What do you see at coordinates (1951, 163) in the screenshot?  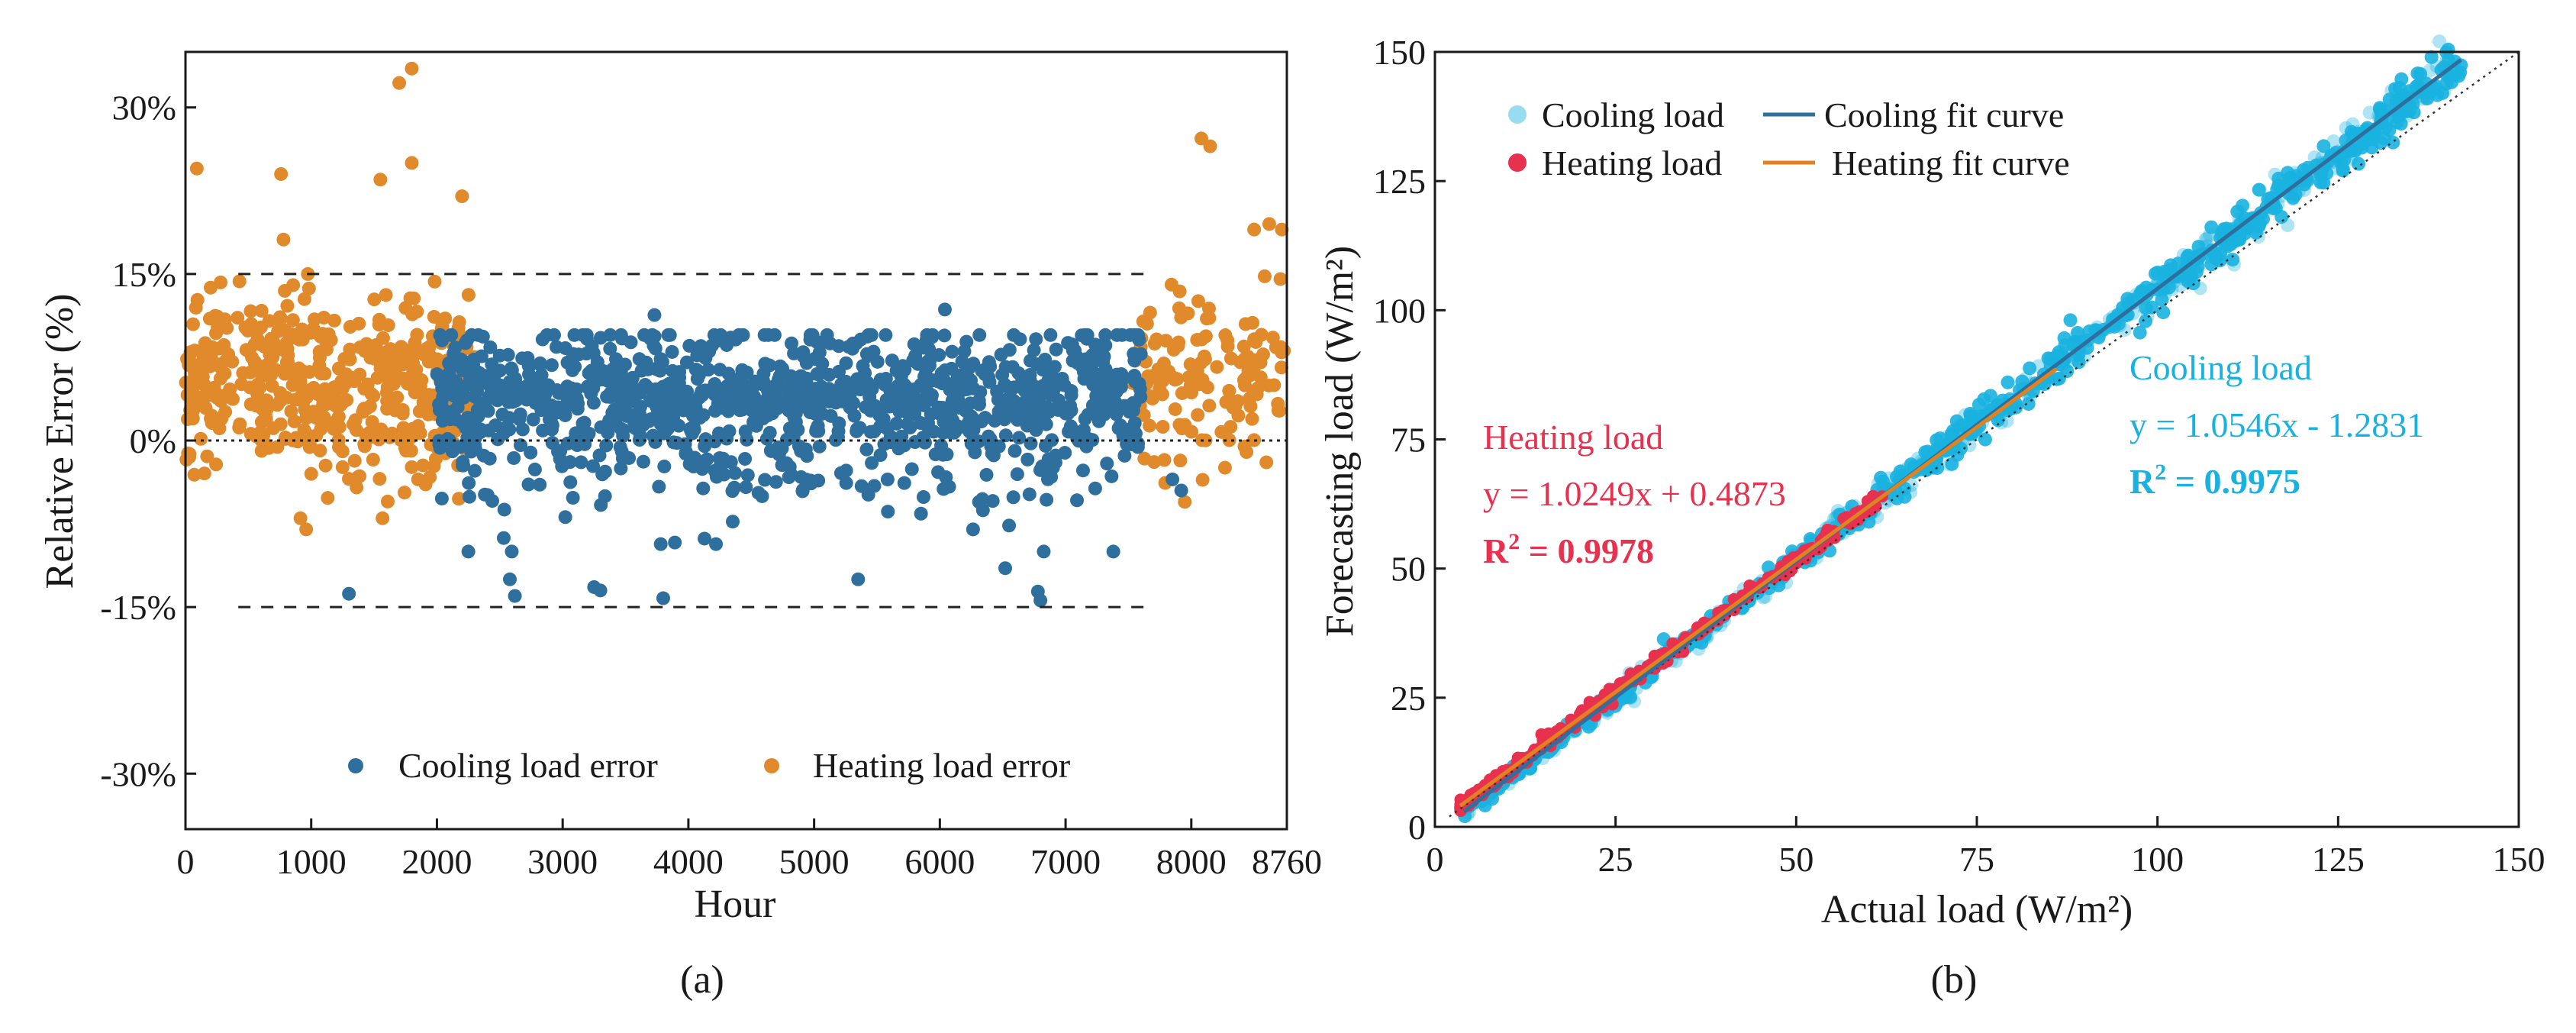 I see `legend-heating-fit-label: Heating fit curve` at bounding box center [1951, 163].